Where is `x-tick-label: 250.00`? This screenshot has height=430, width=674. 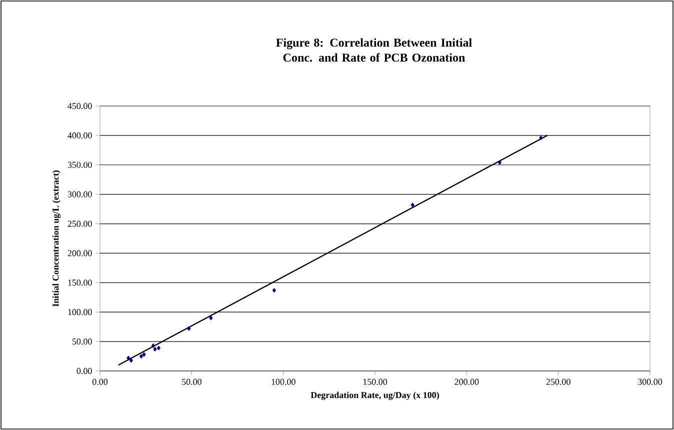
x-tick-label: 250.00 is located at coordinates (558, 381).